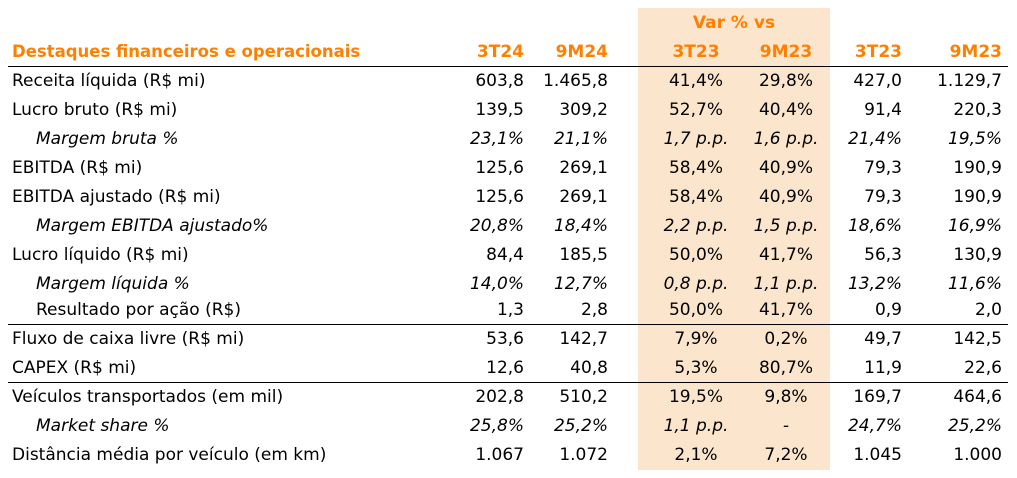  I want to click on cell-9m23: 1.129,7, so click(969, 81).